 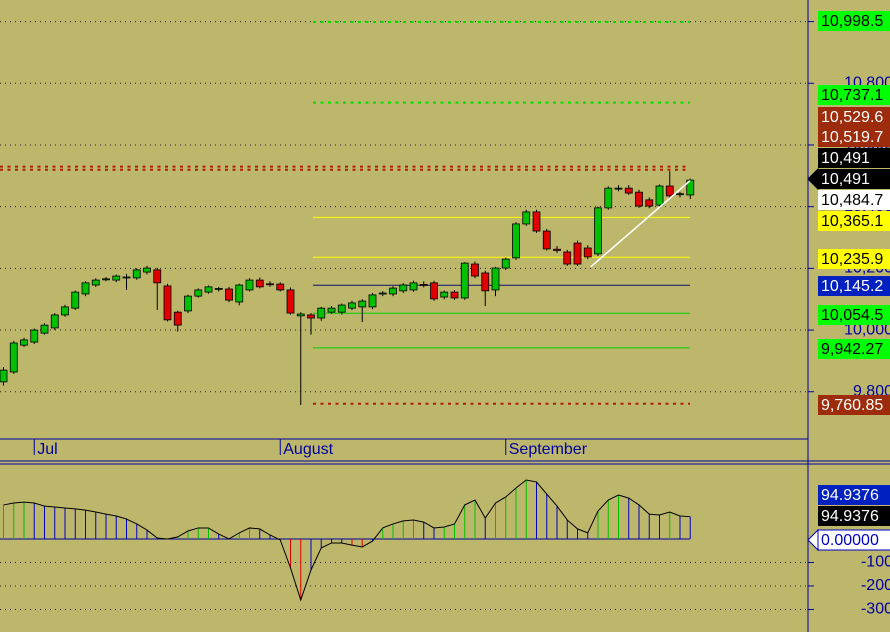 What do you see at coordinates (867, 329) in the screenshot?
I see `y-tick-label: 10,000` at bounding box center [867, 329].